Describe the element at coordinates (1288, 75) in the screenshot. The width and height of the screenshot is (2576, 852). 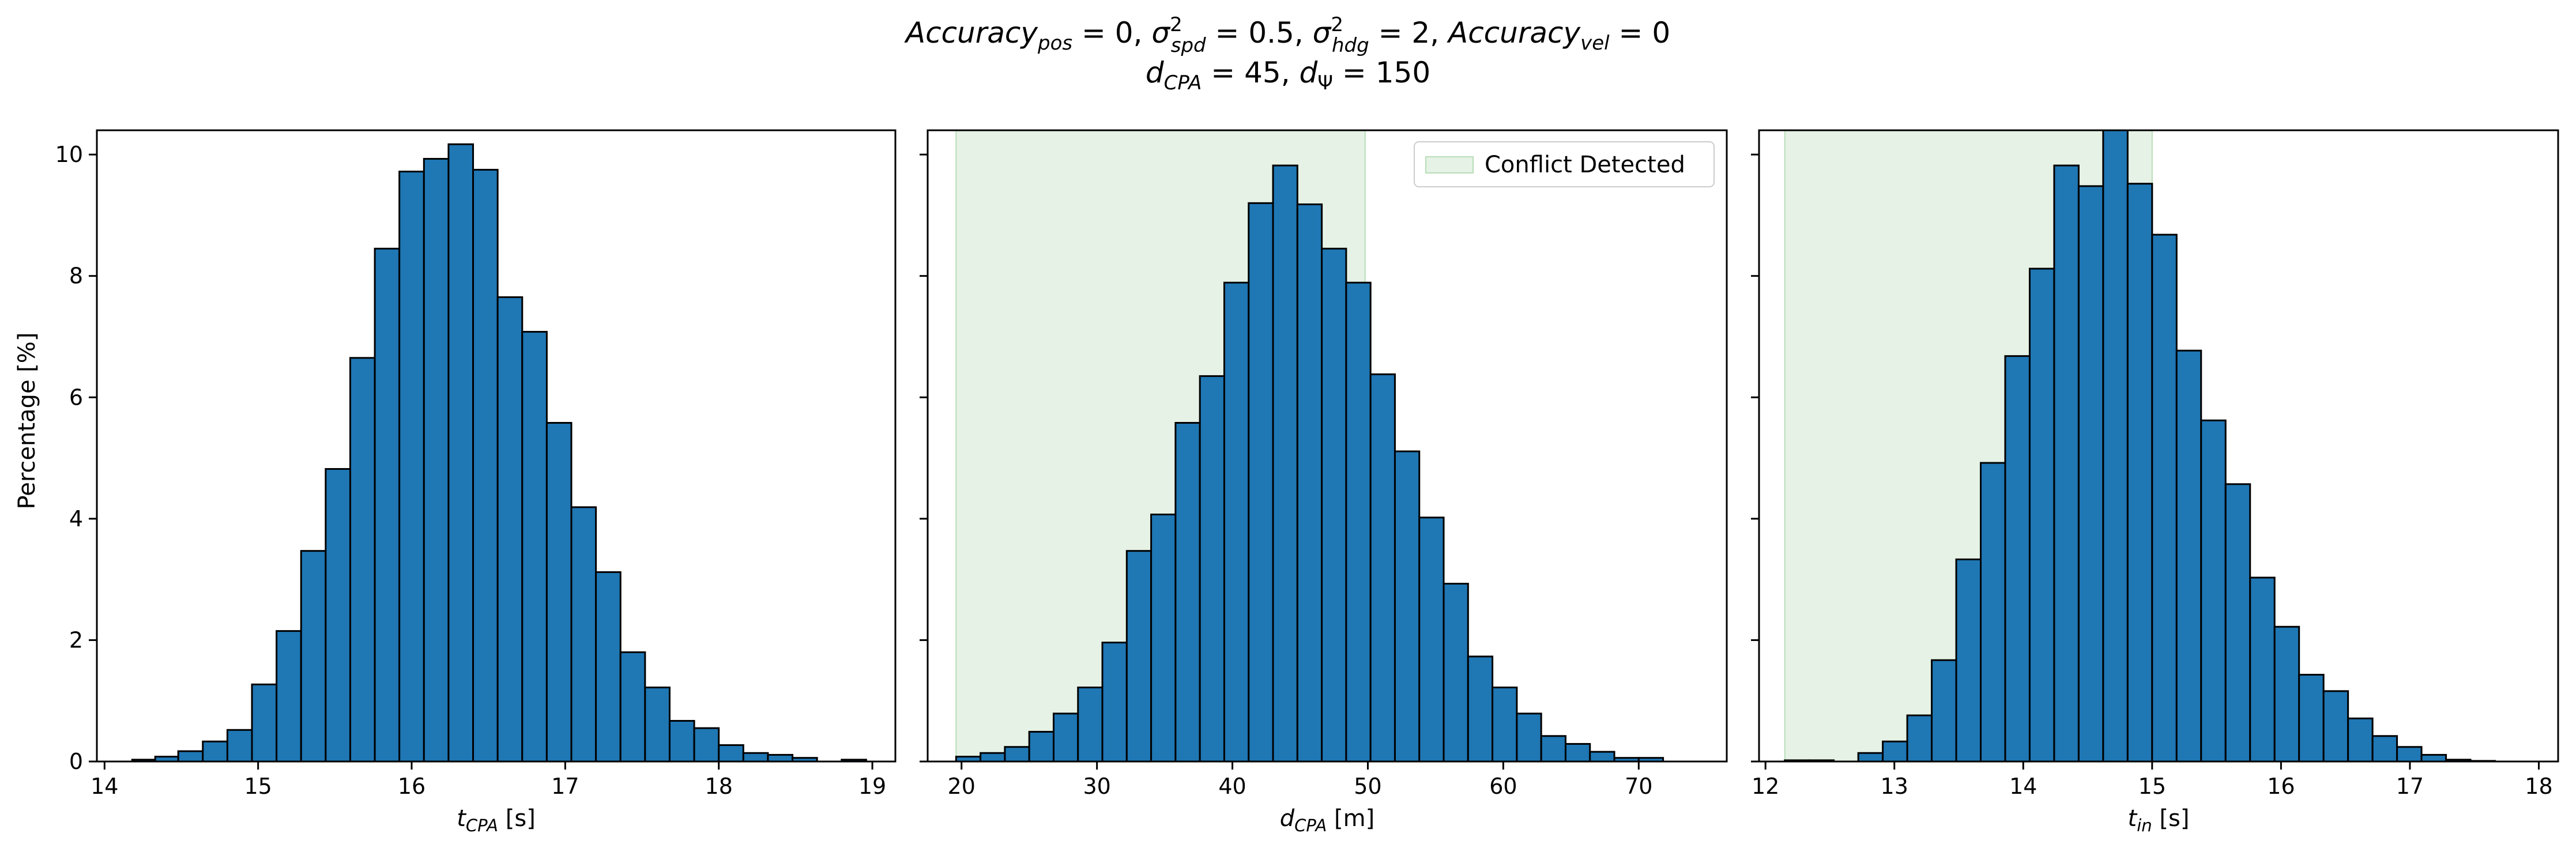
I see `figure-title-line2: dCPA = 45, dΨ = 150` at that location.